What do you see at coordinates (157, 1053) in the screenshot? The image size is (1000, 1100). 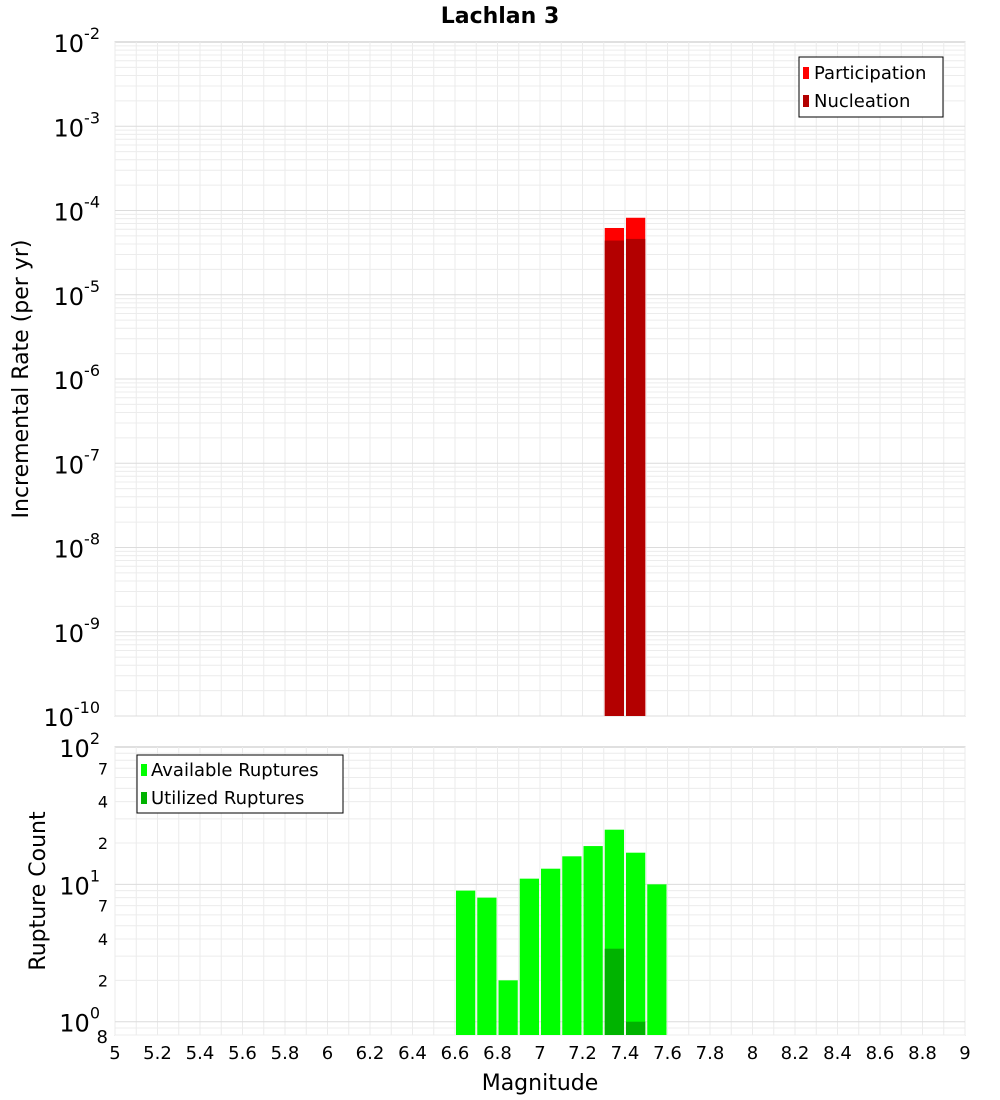 I see `x-tick-label: 5.2` at bounding box center [157, 1053].